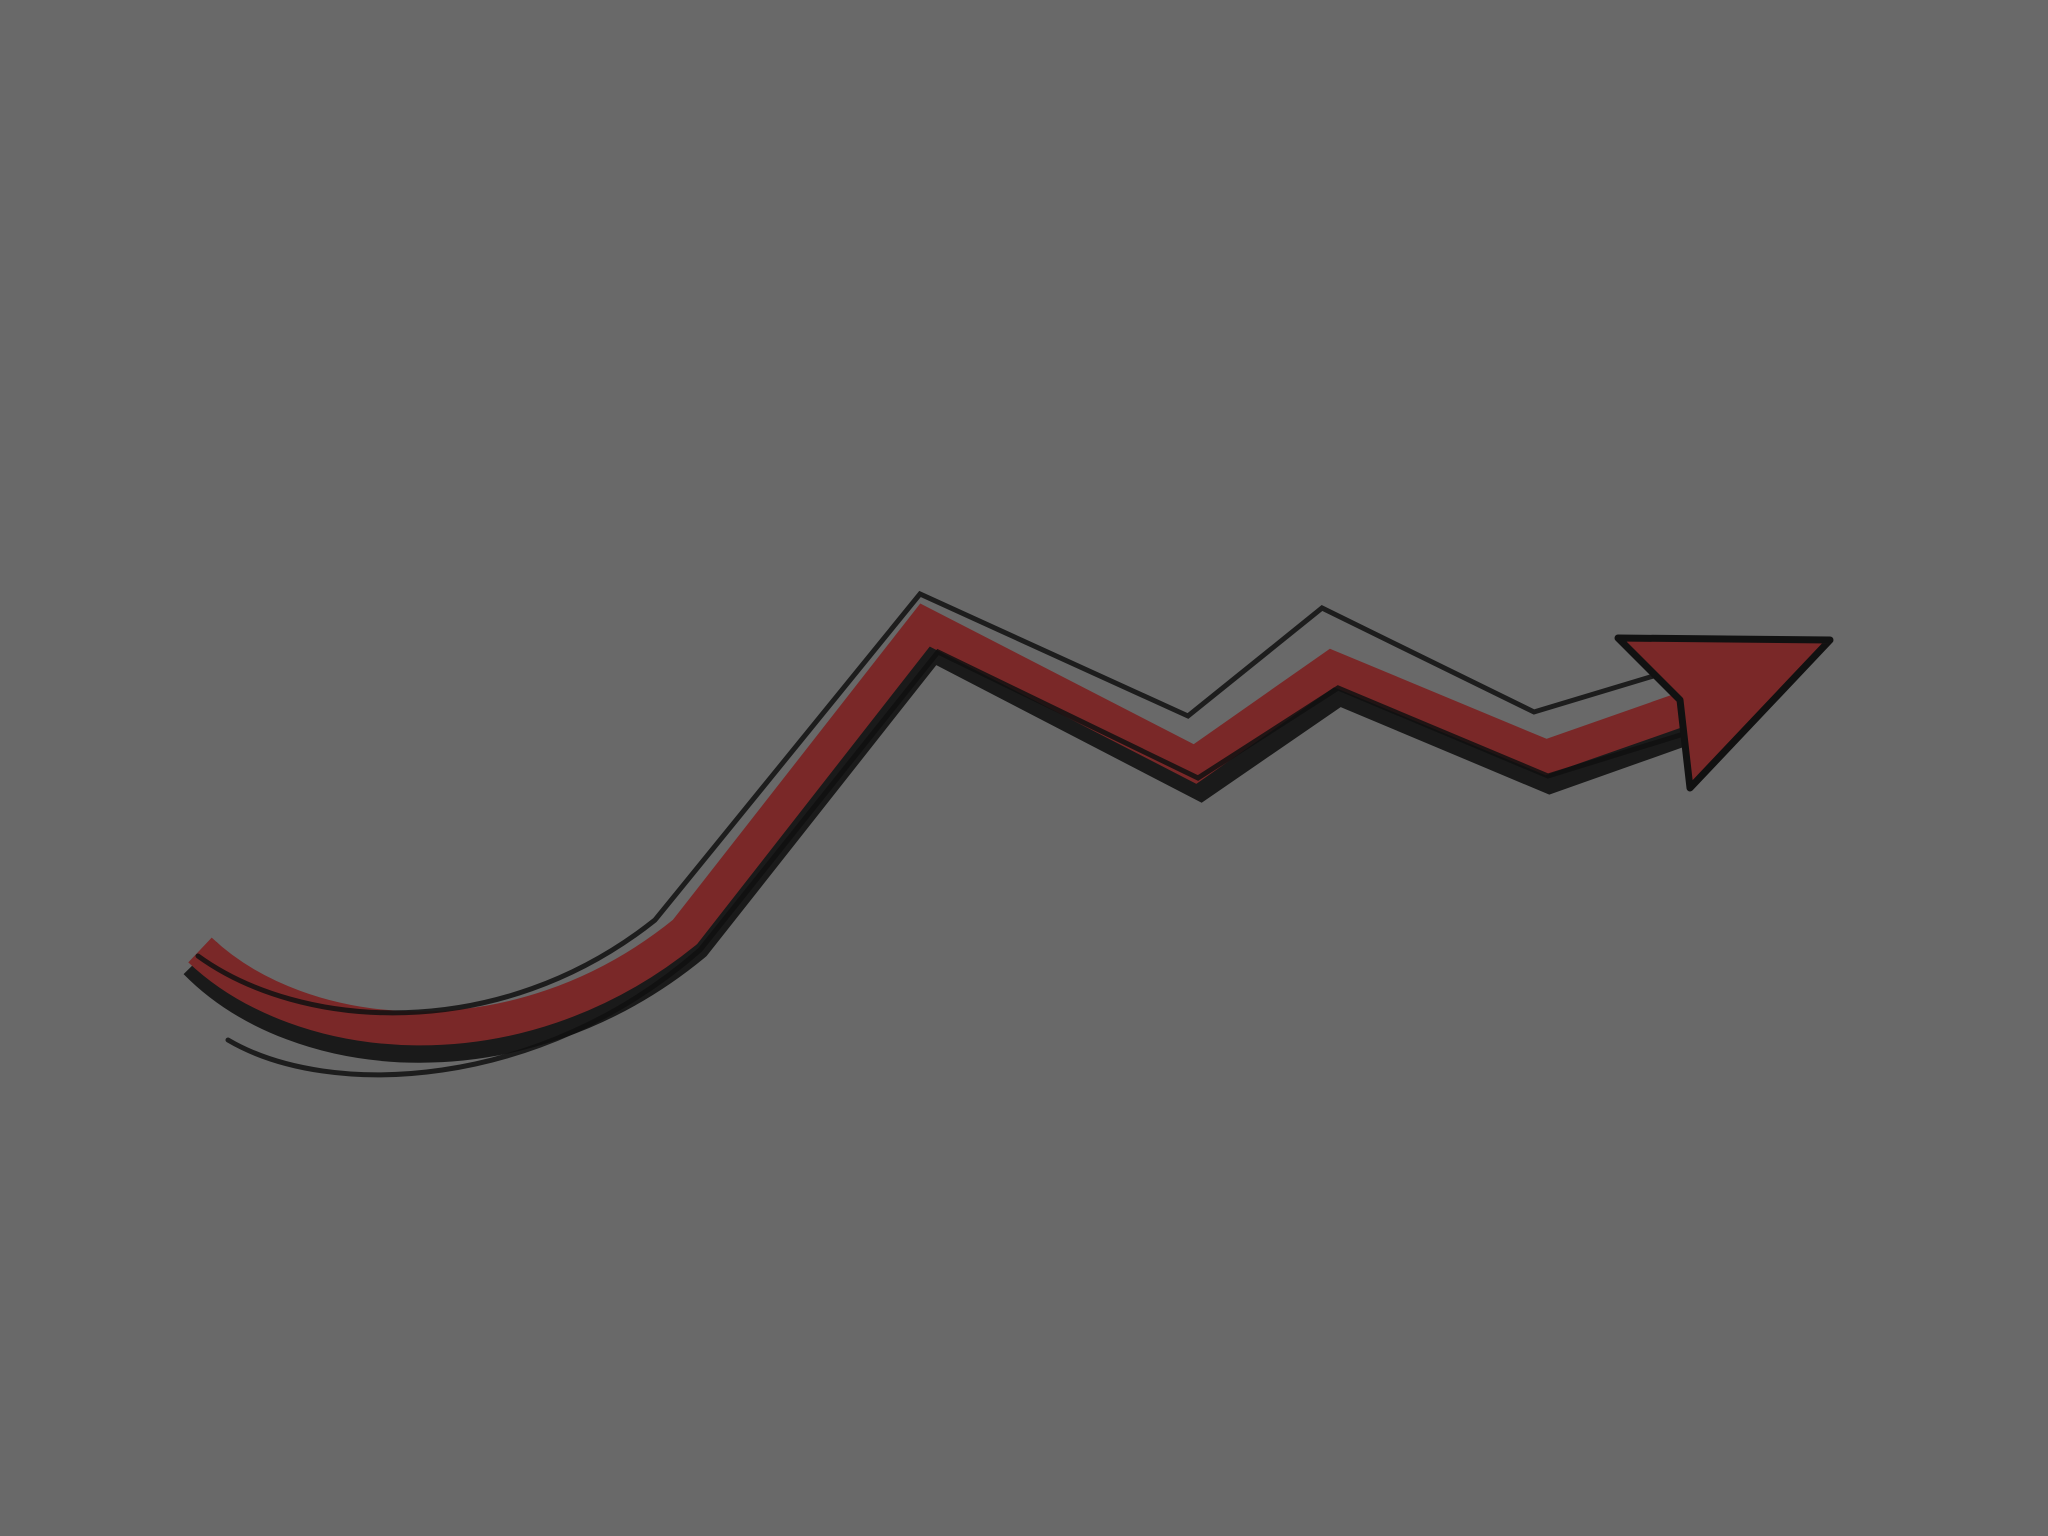 Image resolution: width=2048 pixels, height=1536 pixels. What do you see at coordinates (1724, 713) in the screenshot?
I see `arrowhead` at bounding box center [1724, 713].